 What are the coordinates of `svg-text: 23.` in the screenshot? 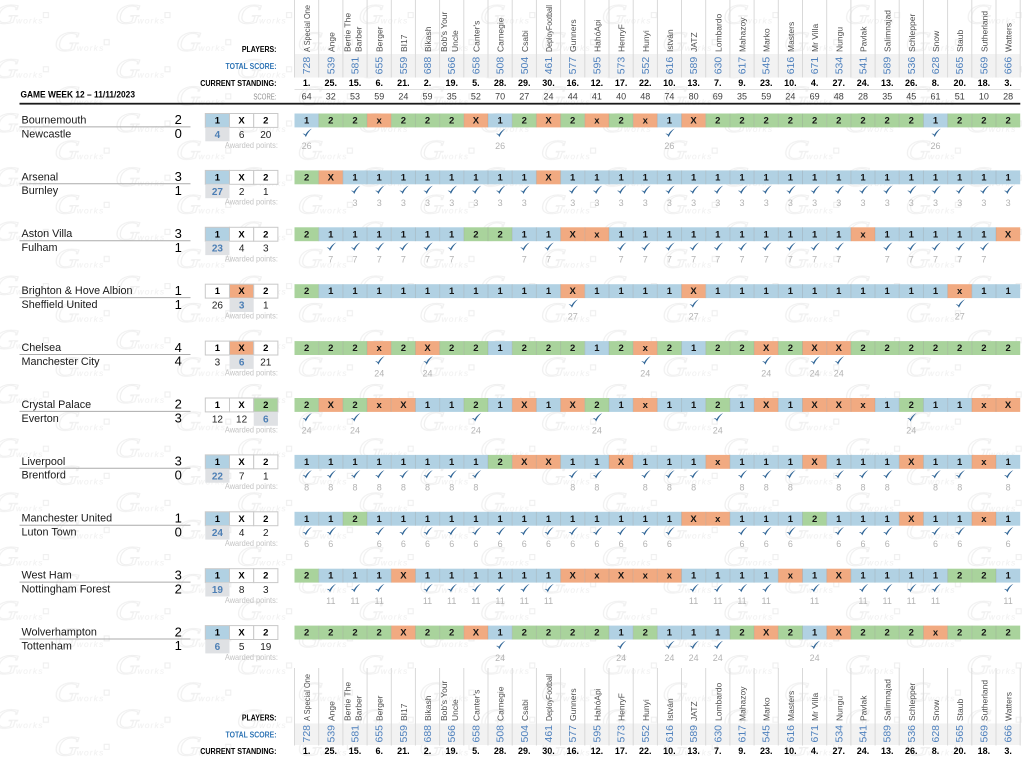 It's located at (766, 83).